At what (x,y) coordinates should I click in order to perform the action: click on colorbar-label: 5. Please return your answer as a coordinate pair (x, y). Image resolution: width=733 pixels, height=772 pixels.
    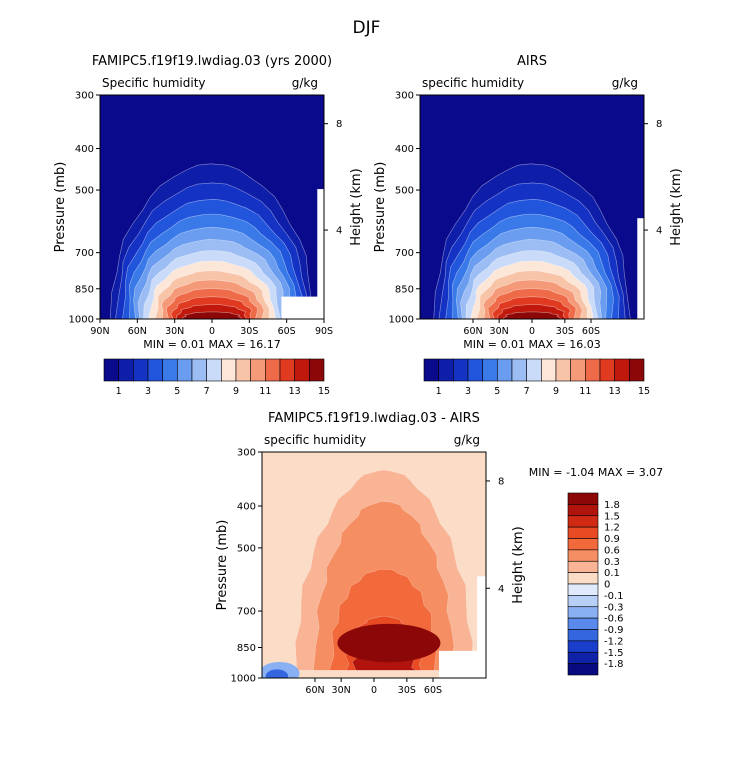
    Looking at the image, I should click on (177, 391).